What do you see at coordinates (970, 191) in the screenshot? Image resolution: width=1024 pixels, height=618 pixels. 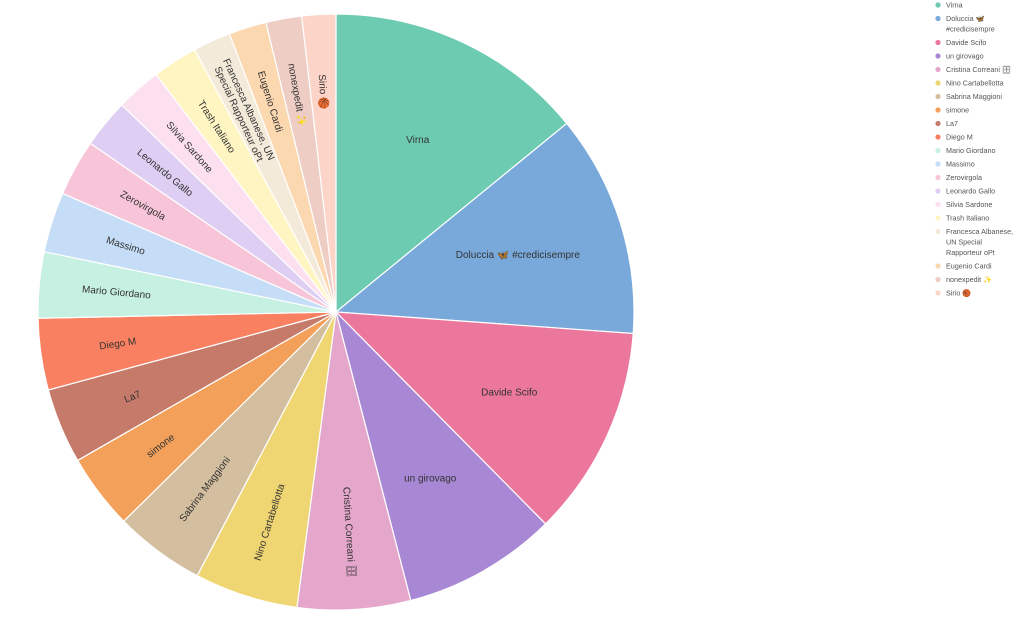 I see `legend-label: Leonardo Gallo` at bounding box center [970, 191].